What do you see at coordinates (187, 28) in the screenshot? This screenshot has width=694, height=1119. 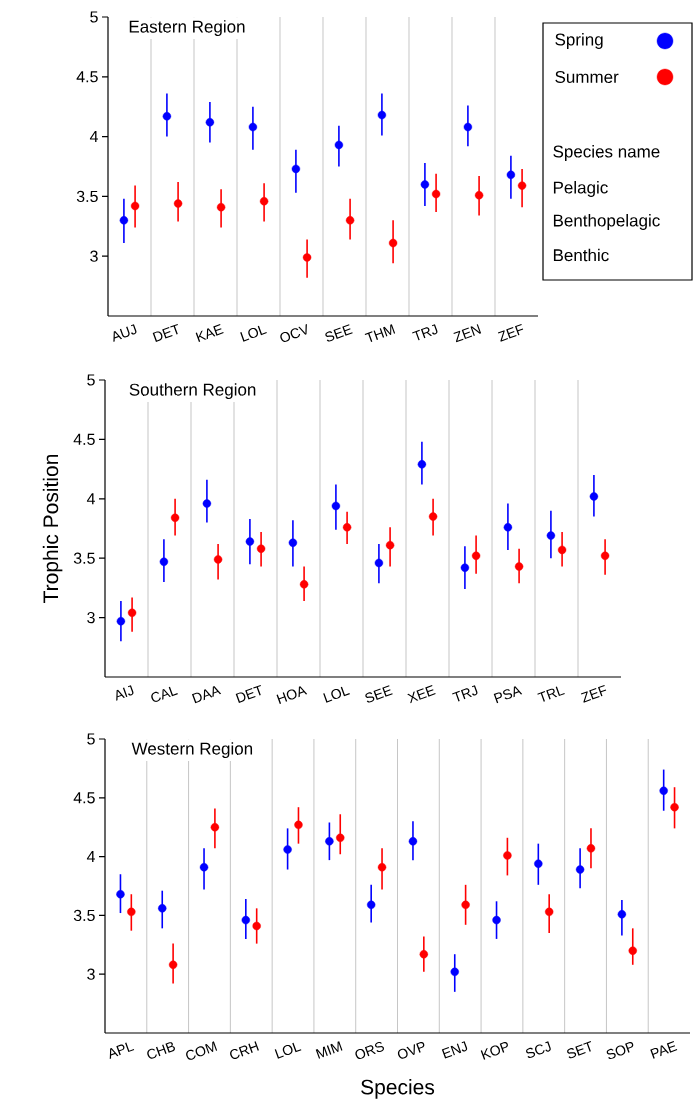 I see `chart-title: Eastern Region` at bounding box center [187, 28].